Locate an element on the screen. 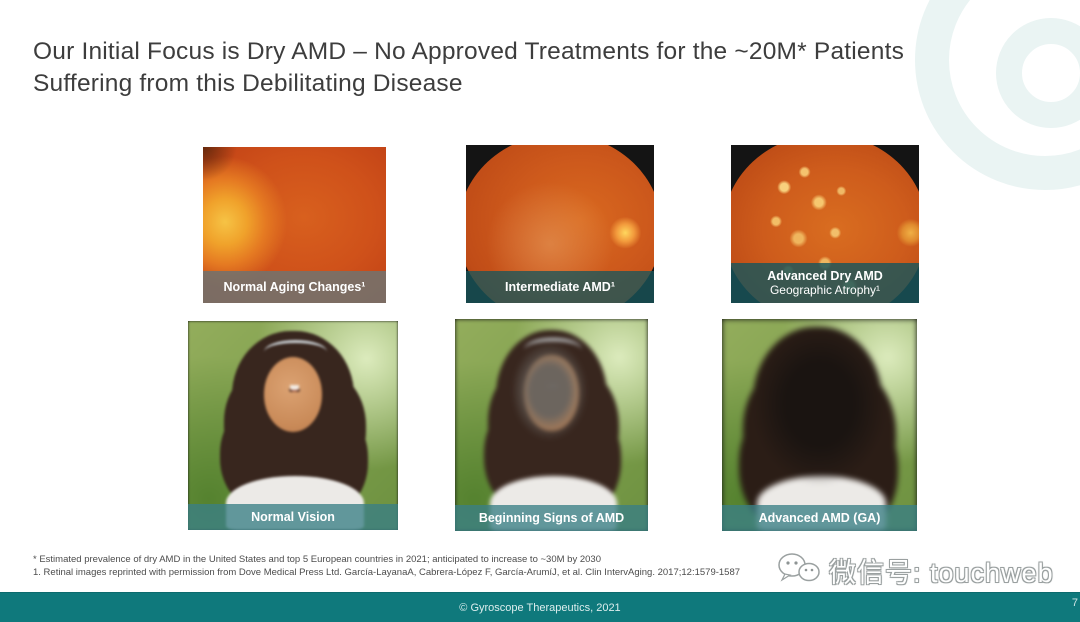  image-caption: Normal Vision is located at coordinates (293, 517).